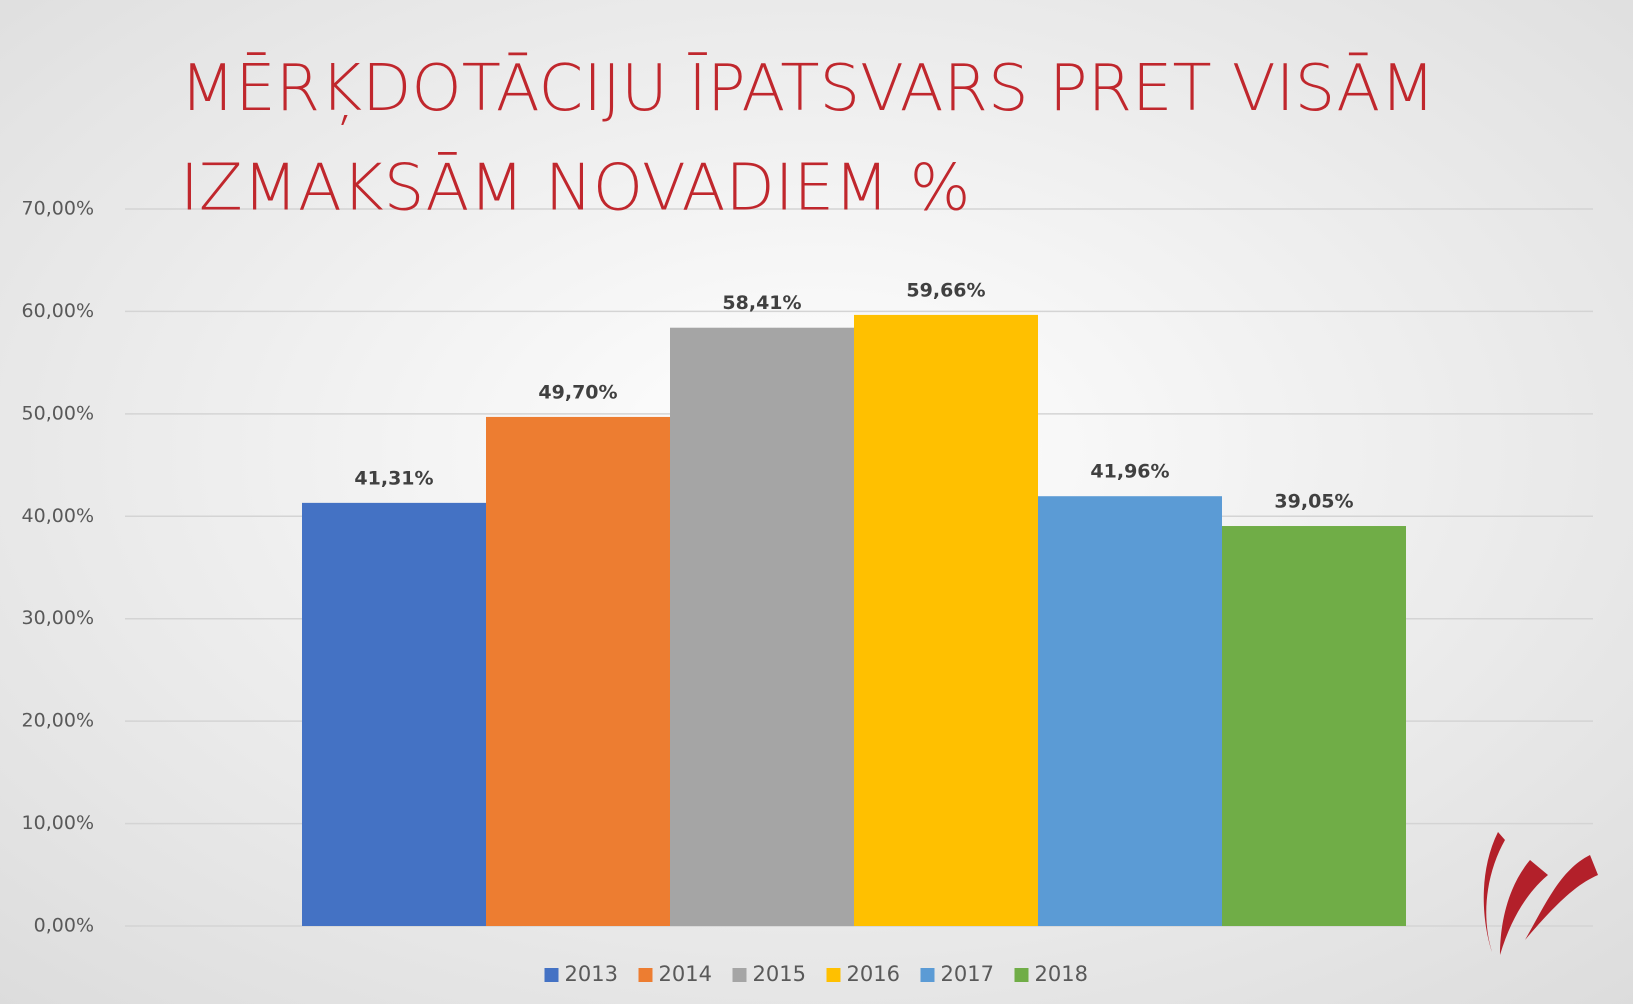  Describe the element at coordinates (945, 290) in the screenshot. I see `data-label: 59,66%` at that location.